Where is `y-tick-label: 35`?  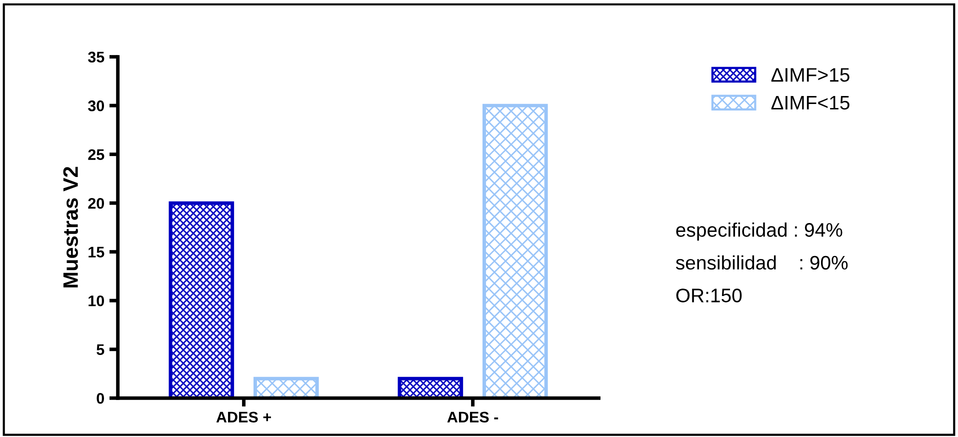
y-tick-label: 35 is located at coordinates (96, 57).